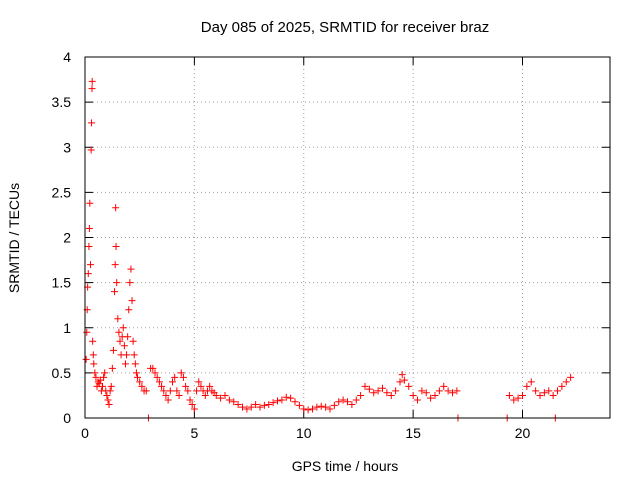 The width and height of the screenshot is (640, 480). Describe the element at coordinates (67, 418) in the screenshot. I see `y-tick-label: 0` at that location.